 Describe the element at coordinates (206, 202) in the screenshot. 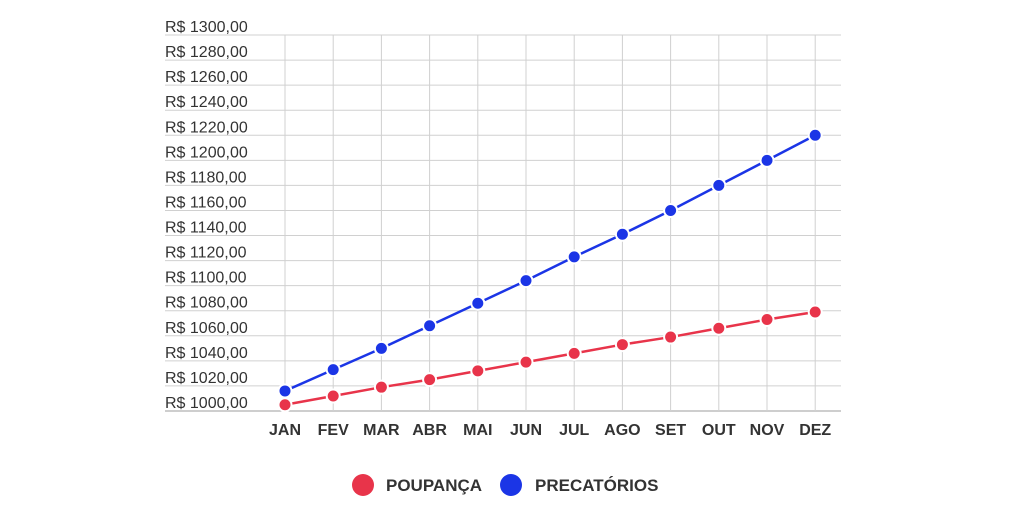

I see `y-tick-label: R$ 1160,00` at that location.